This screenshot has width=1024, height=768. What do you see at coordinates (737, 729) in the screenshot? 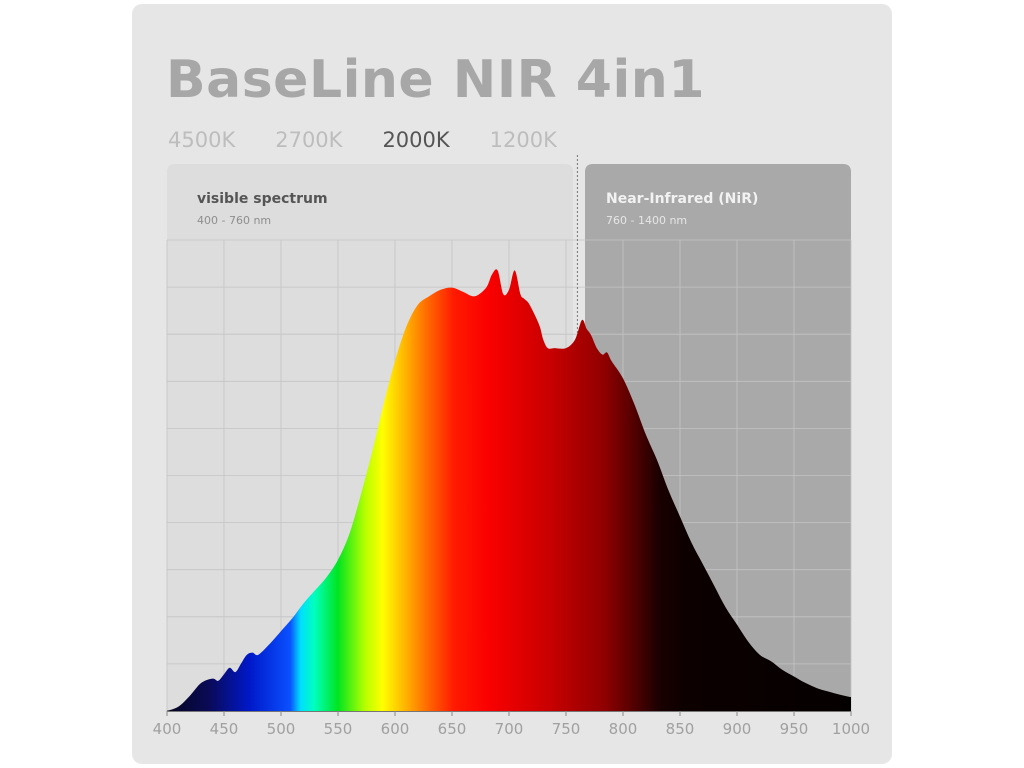
I see `x-tick-label: 900` at bounding box center [737, 729].